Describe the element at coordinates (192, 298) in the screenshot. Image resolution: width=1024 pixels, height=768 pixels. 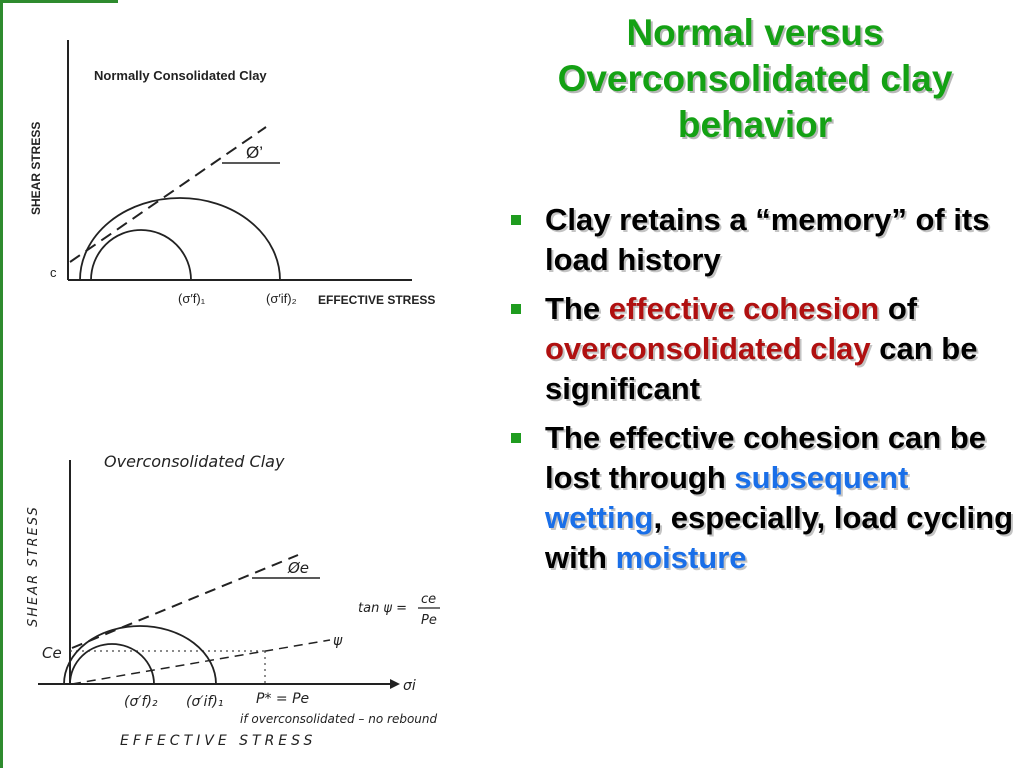
I see `tick-label-1: (σ′f)₁` at that location.